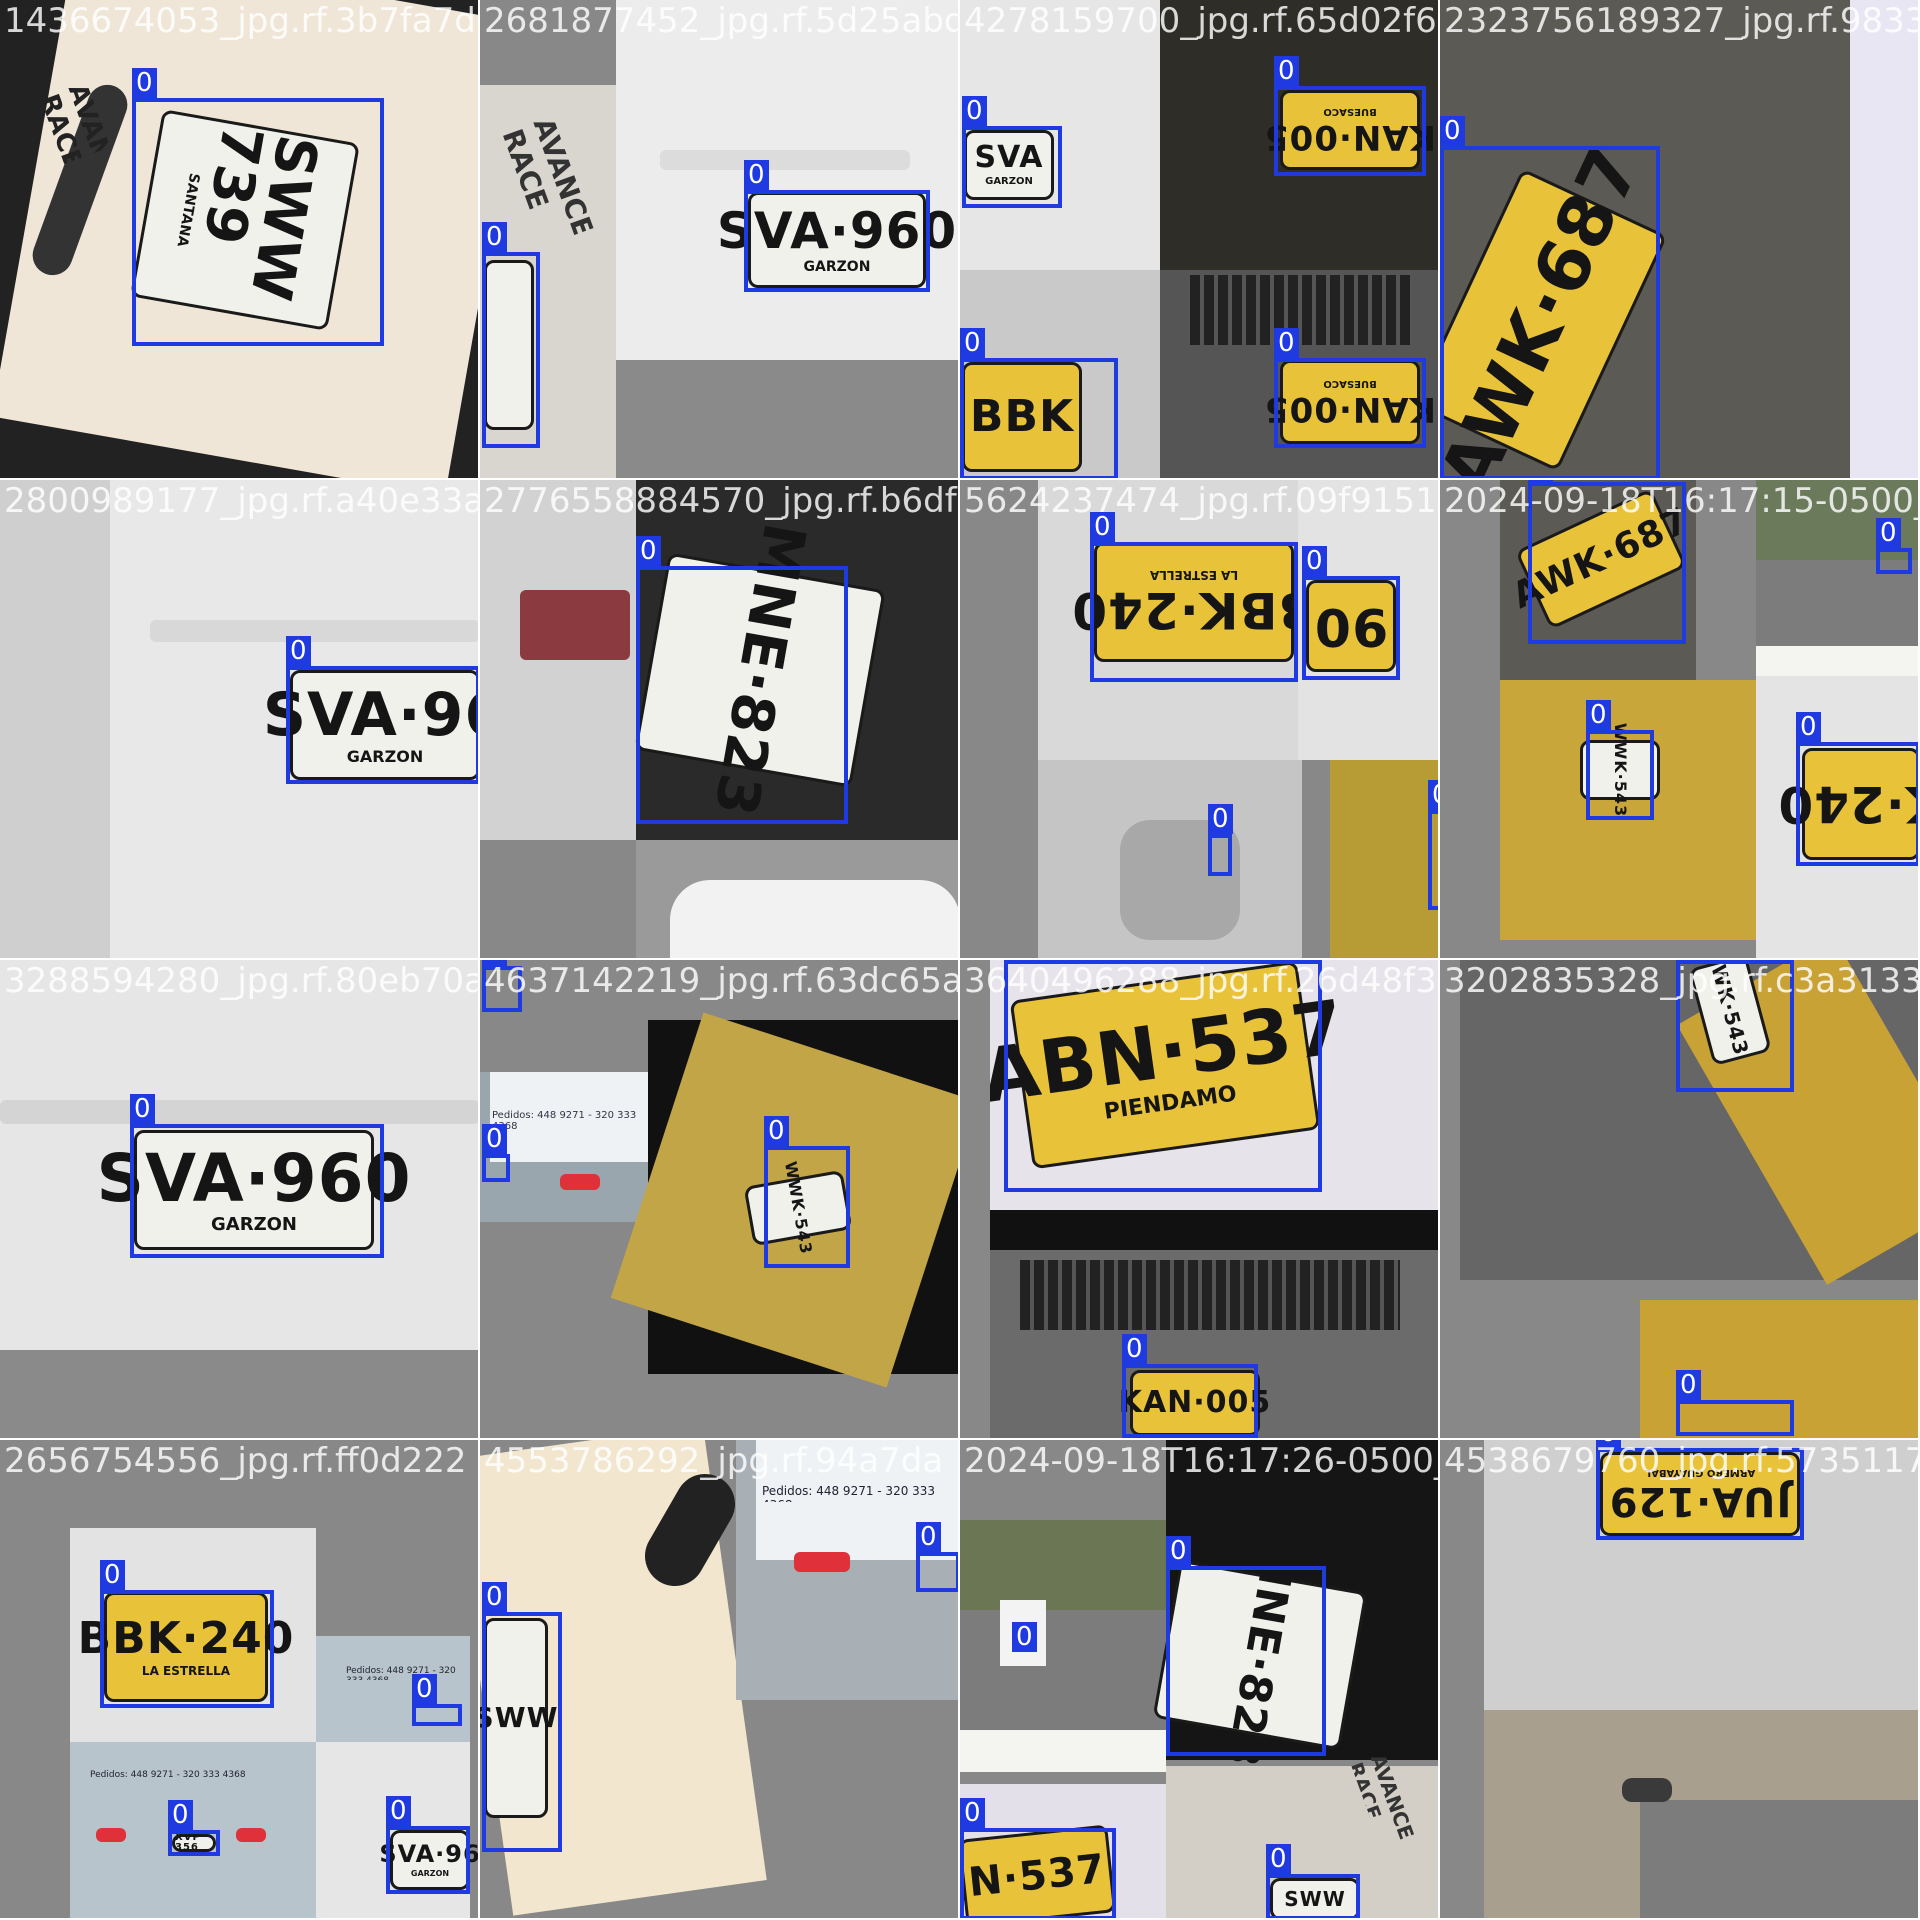  I want to click on car-silver, so click(1180, 880).